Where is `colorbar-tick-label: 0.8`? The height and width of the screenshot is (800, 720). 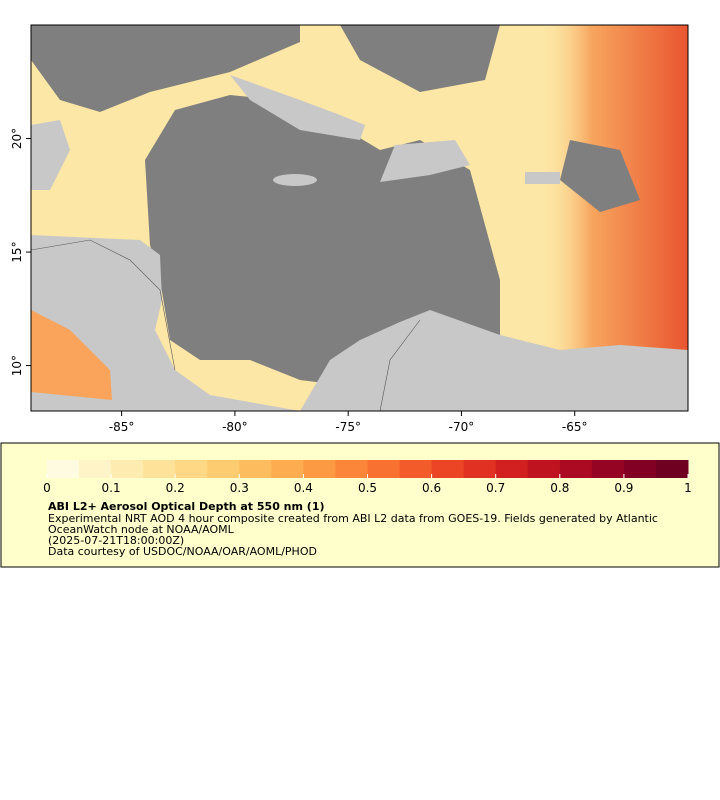
colorbar-tick-label: 0.8 is located at coordinates (559, 488).